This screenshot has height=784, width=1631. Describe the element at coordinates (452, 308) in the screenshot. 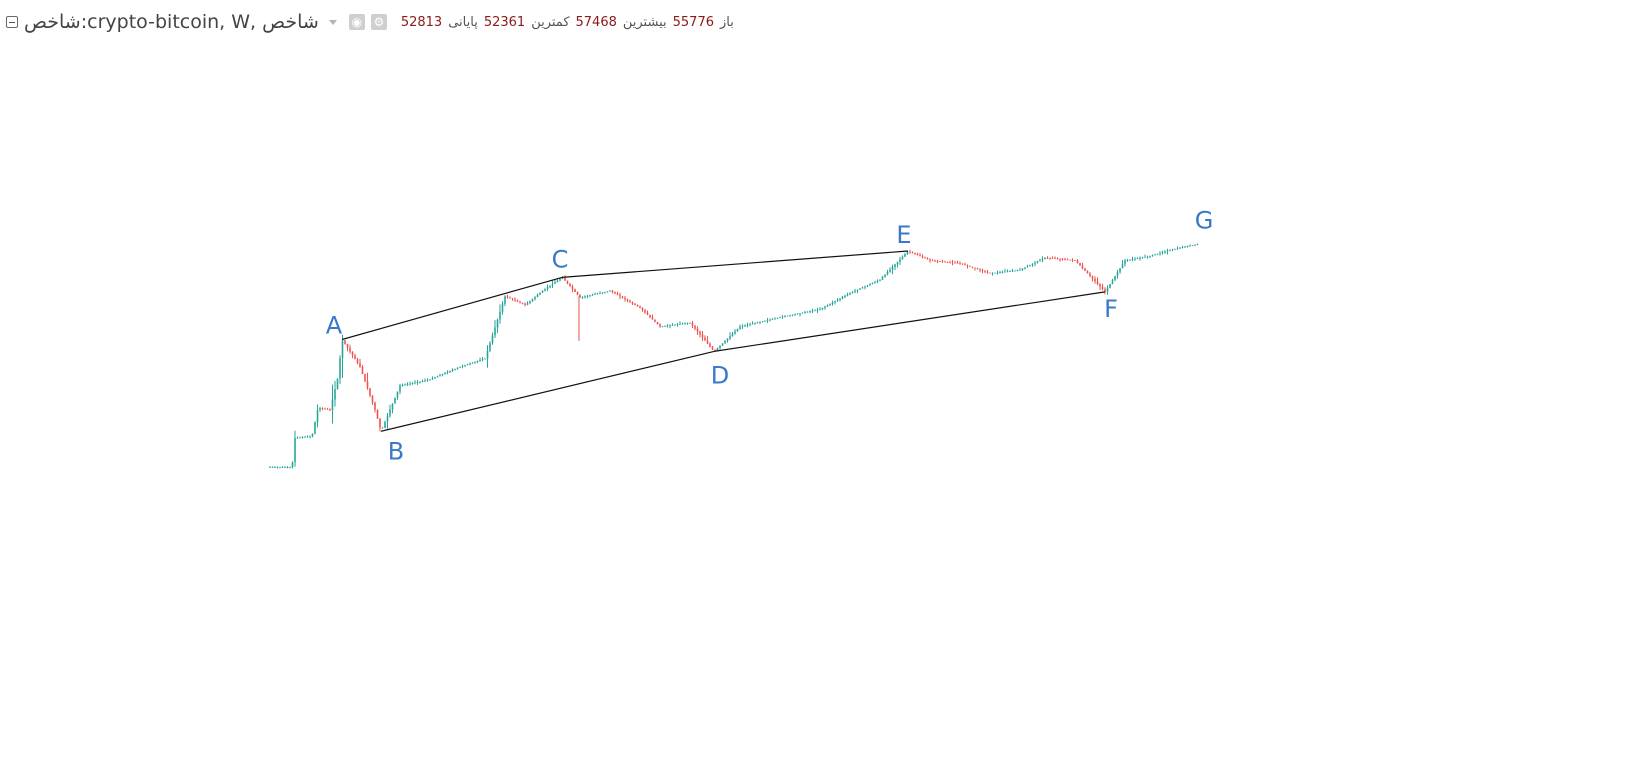

I see `trendline-a-c` at that location.